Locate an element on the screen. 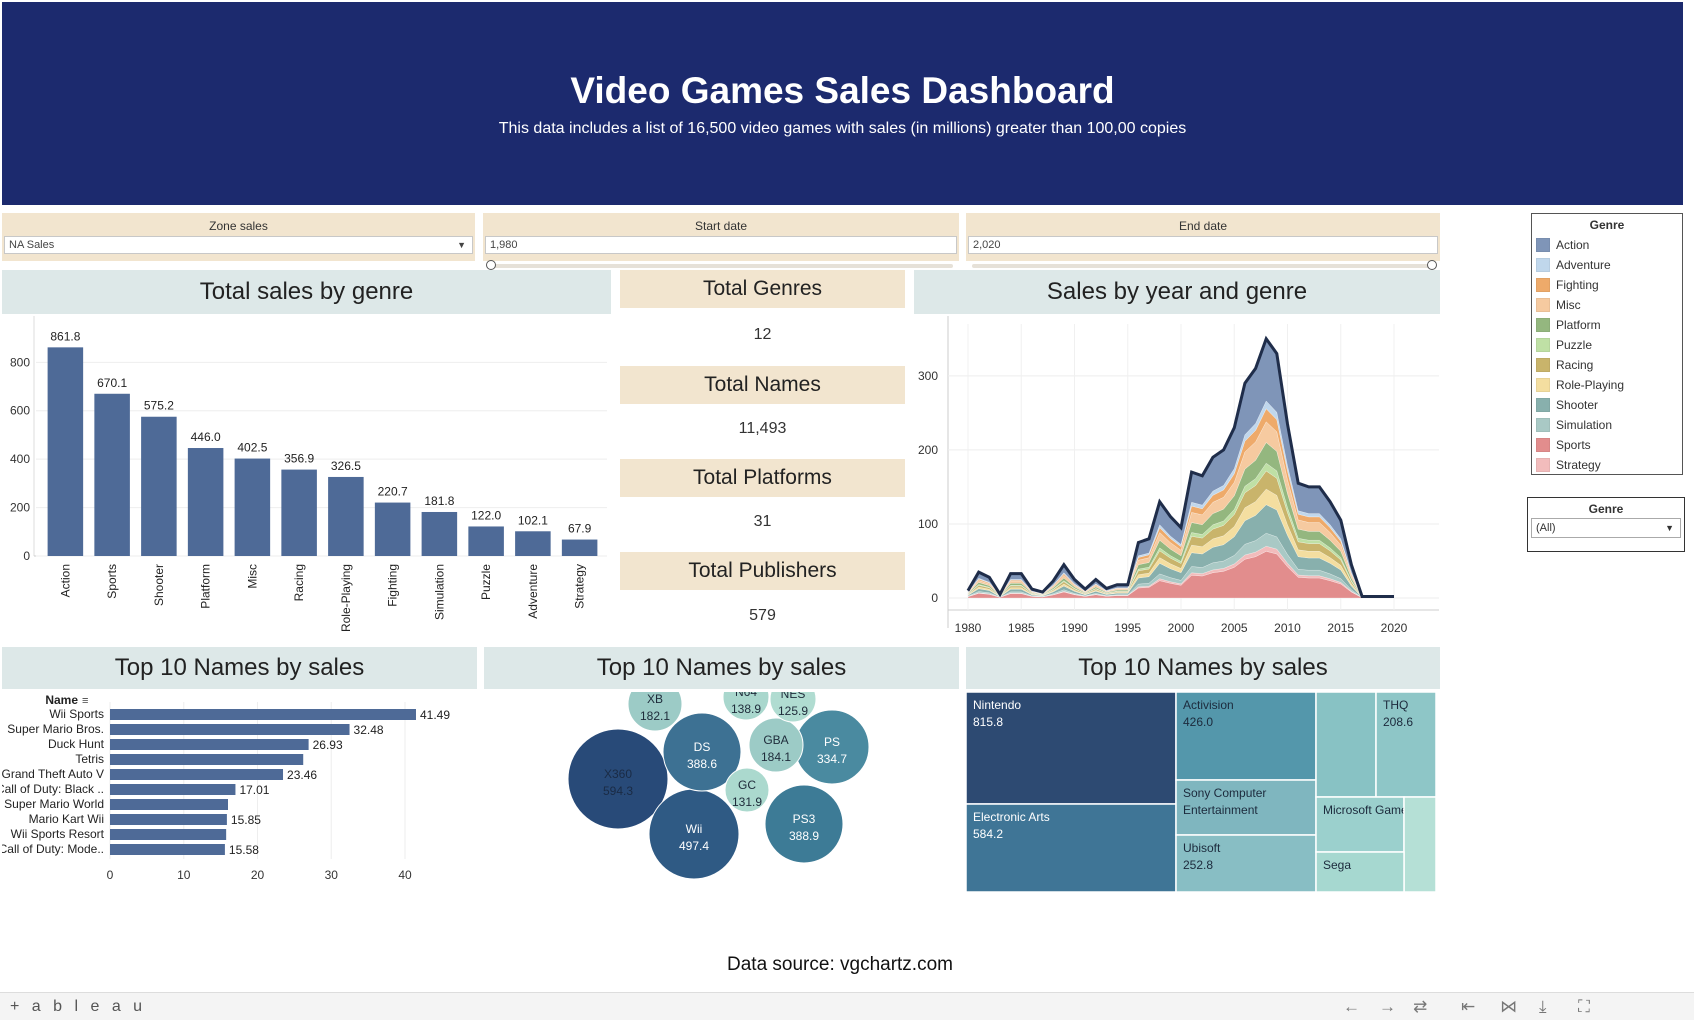  revert-icon: ⇄ is located at coordinates (1420, 1006).